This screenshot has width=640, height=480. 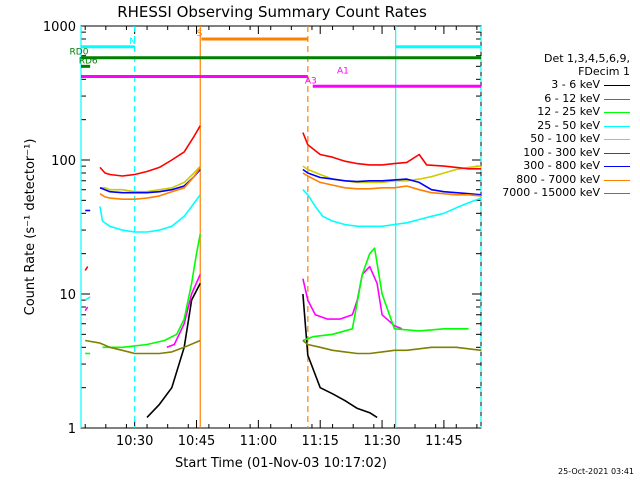 I want to click on legend-entry-label: 25 - 50 keV, so click(x=568, y=125).